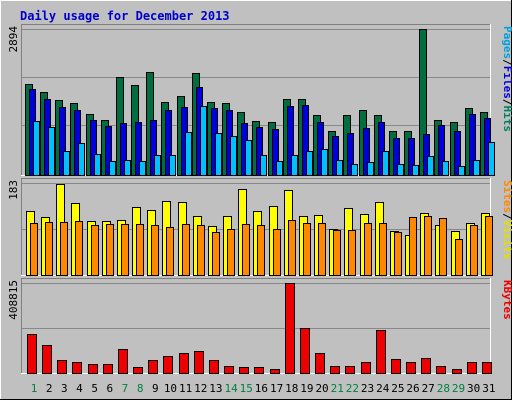  I want to click on legend-text: /, so click(506, 216).